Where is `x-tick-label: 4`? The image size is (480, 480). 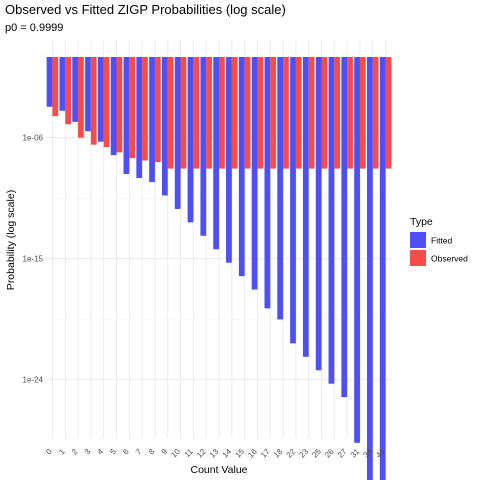 x-tick-label: 4 is located at coordinates (101, 452).